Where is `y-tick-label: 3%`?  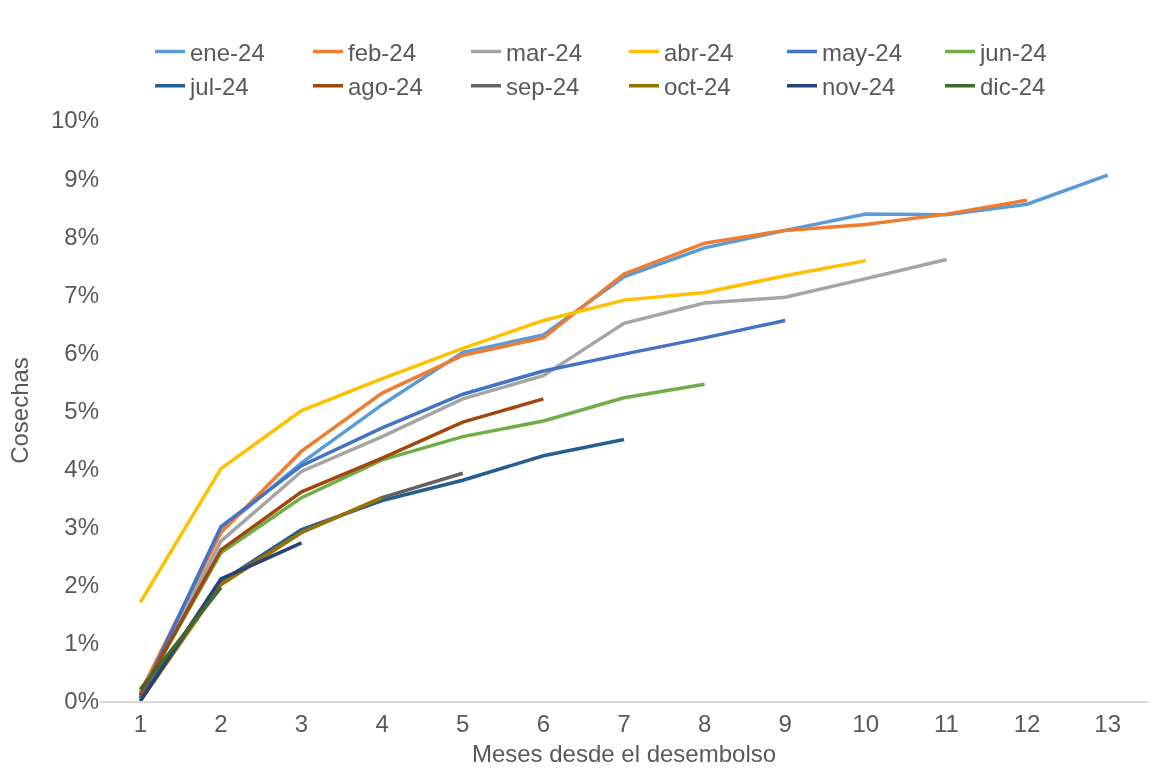
y-tick-label: 3% is located at coordinates (81, 527).